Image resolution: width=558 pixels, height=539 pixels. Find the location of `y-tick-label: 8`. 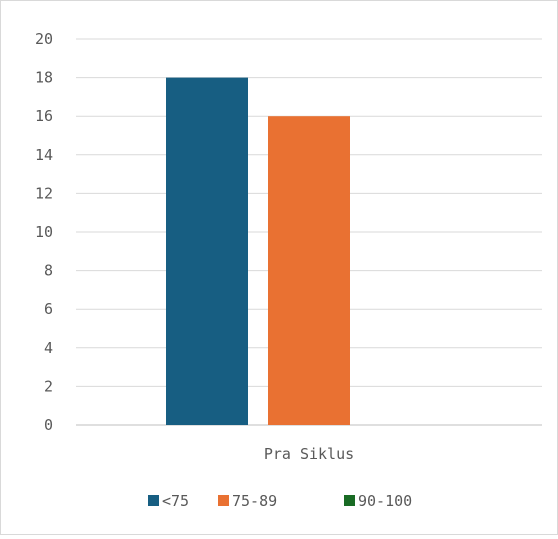

y-tick-label: 8 is located at coordinates (48, 271).